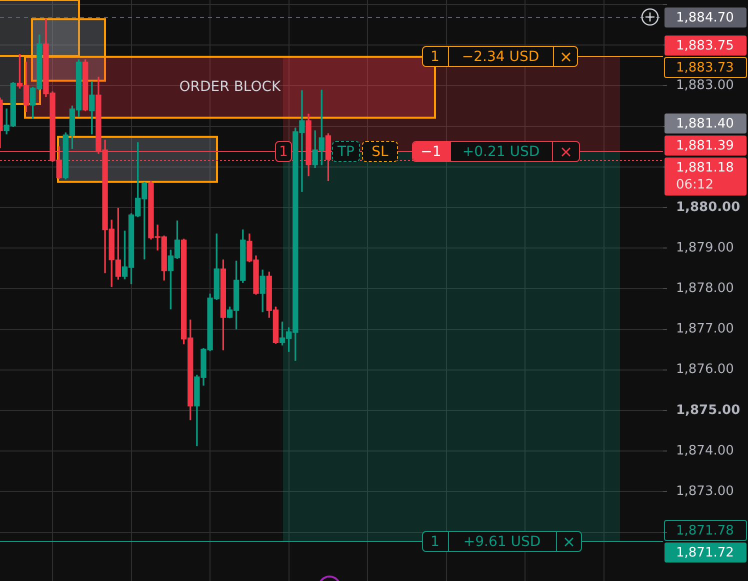 The width and height of the screenshot is (748, 581). What do you see at coordinates (705, 146) in the screenshot?
I see `ref-line-label: 1,881.39` at bounding box center [705, 146].